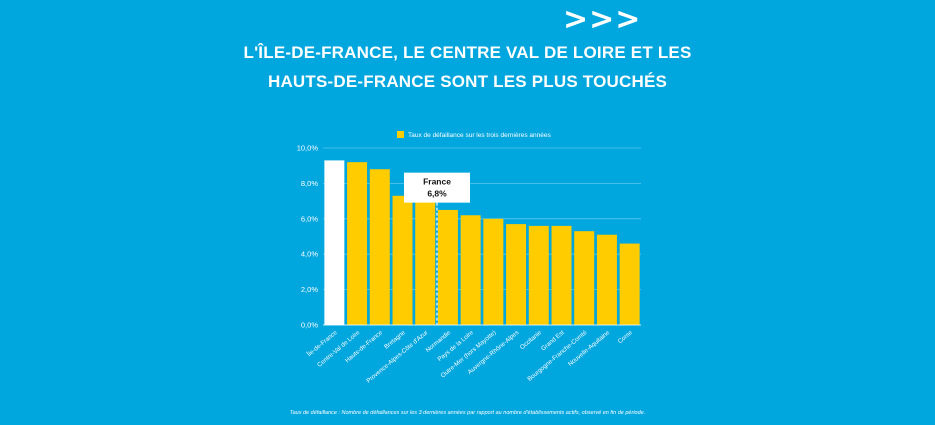 This screenshot has height=425, width=935. What do you see at coordinates (400, 134) in the screenshot?
I see `legend-swatch` at bounding box center [400, 134].